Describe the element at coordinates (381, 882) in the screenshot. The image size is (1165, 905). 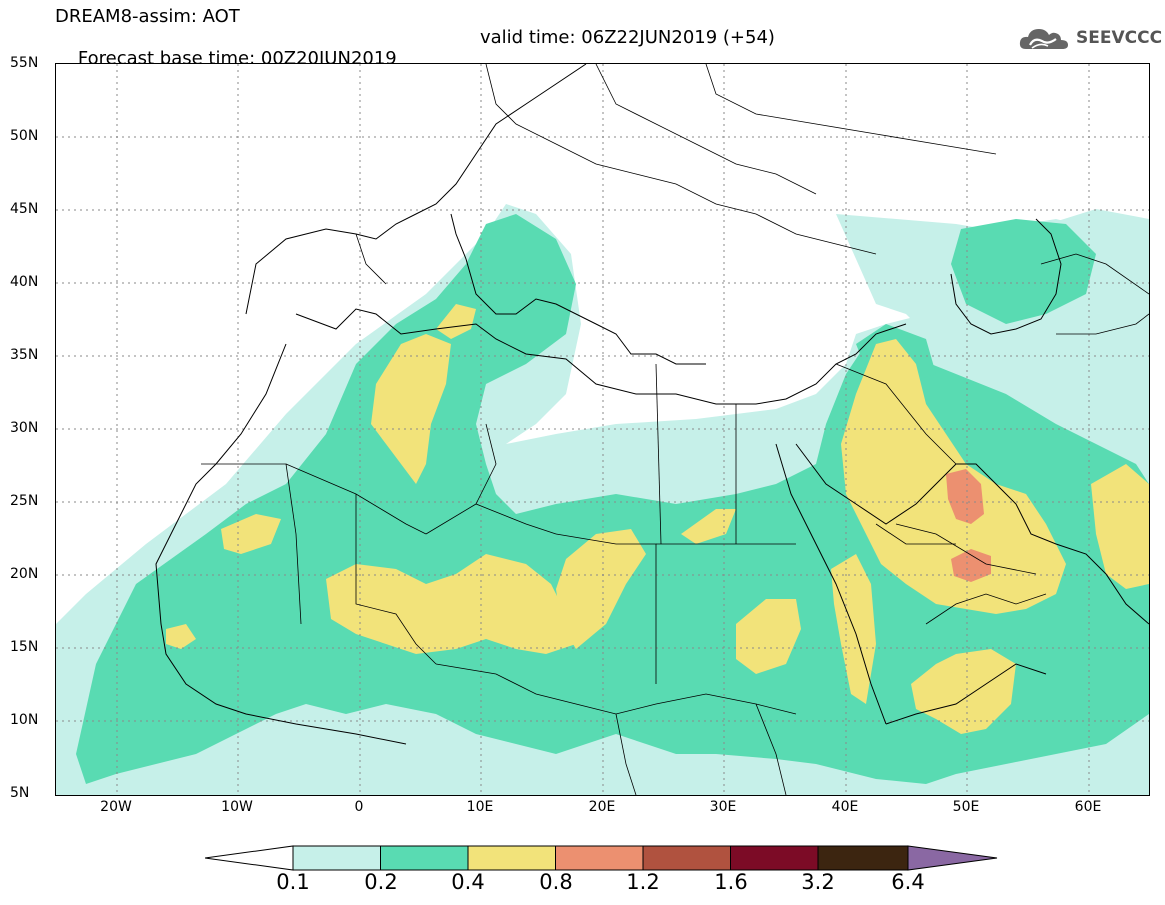
I see `colorbar-label-0.2: 0.2` at that location.